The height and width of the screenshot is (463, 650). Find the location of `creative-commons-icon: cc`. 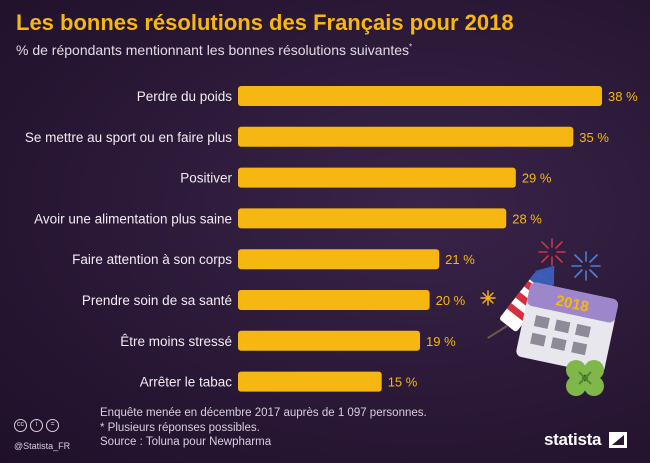

creative-commons-icon: cc is located at coordinates (20, 425).